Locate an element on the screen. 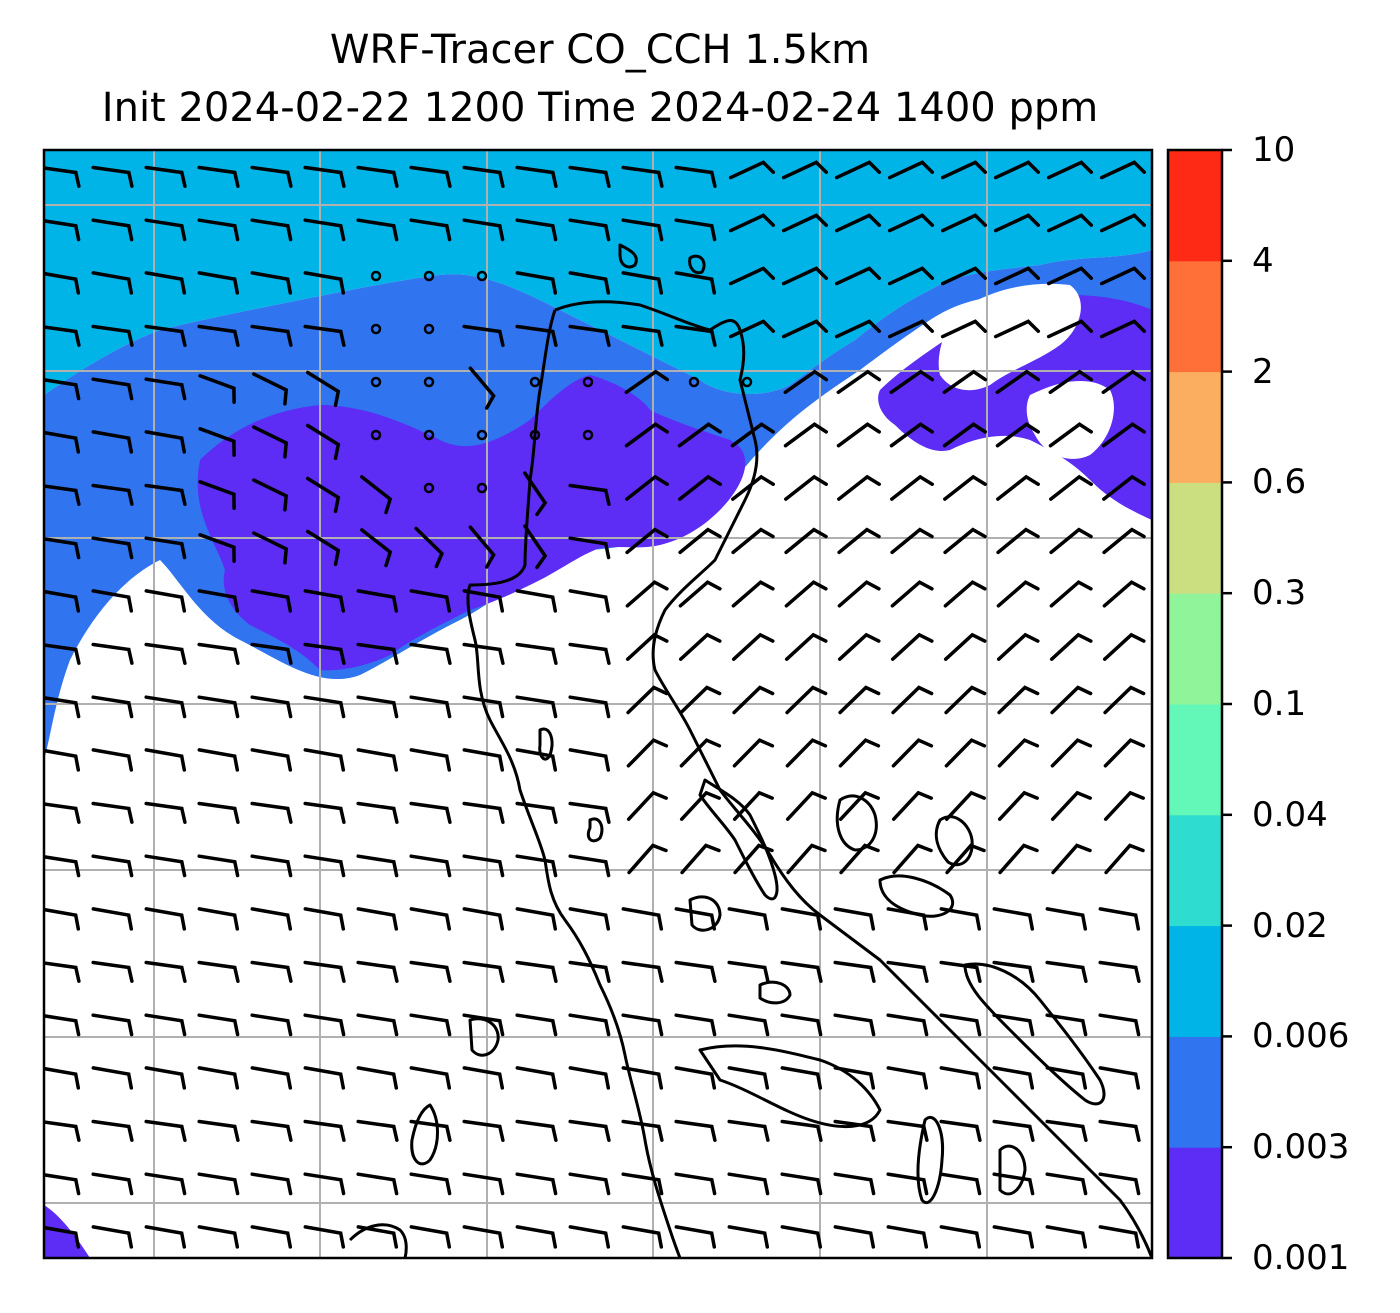  map-title-line-1: WRF-Tracer CO_CCH 1.5km is located at coordinates (600, 50).